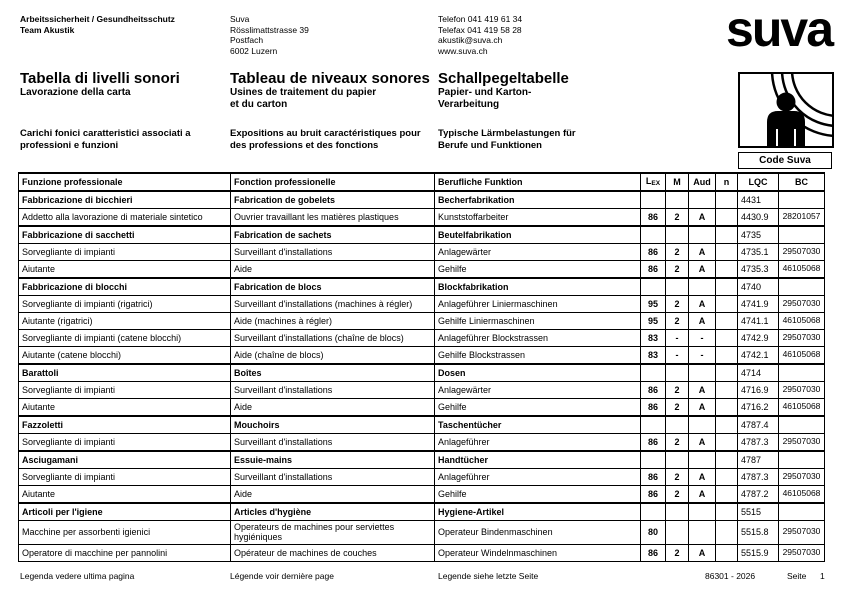 The image size is (842, 595). What do you see at coordinates (69, 145) in the screenshot?
I see `description-line: professioni e funzioni` at bounding box center [69, 145].